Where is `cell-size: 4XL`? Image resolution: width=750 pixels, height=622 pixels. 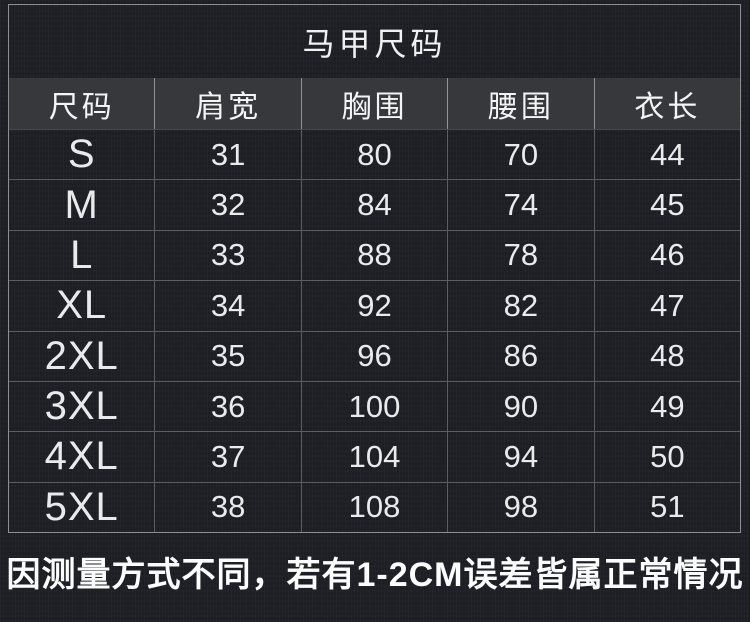 cell-size: 4XL is located at coordinates (81, 456).